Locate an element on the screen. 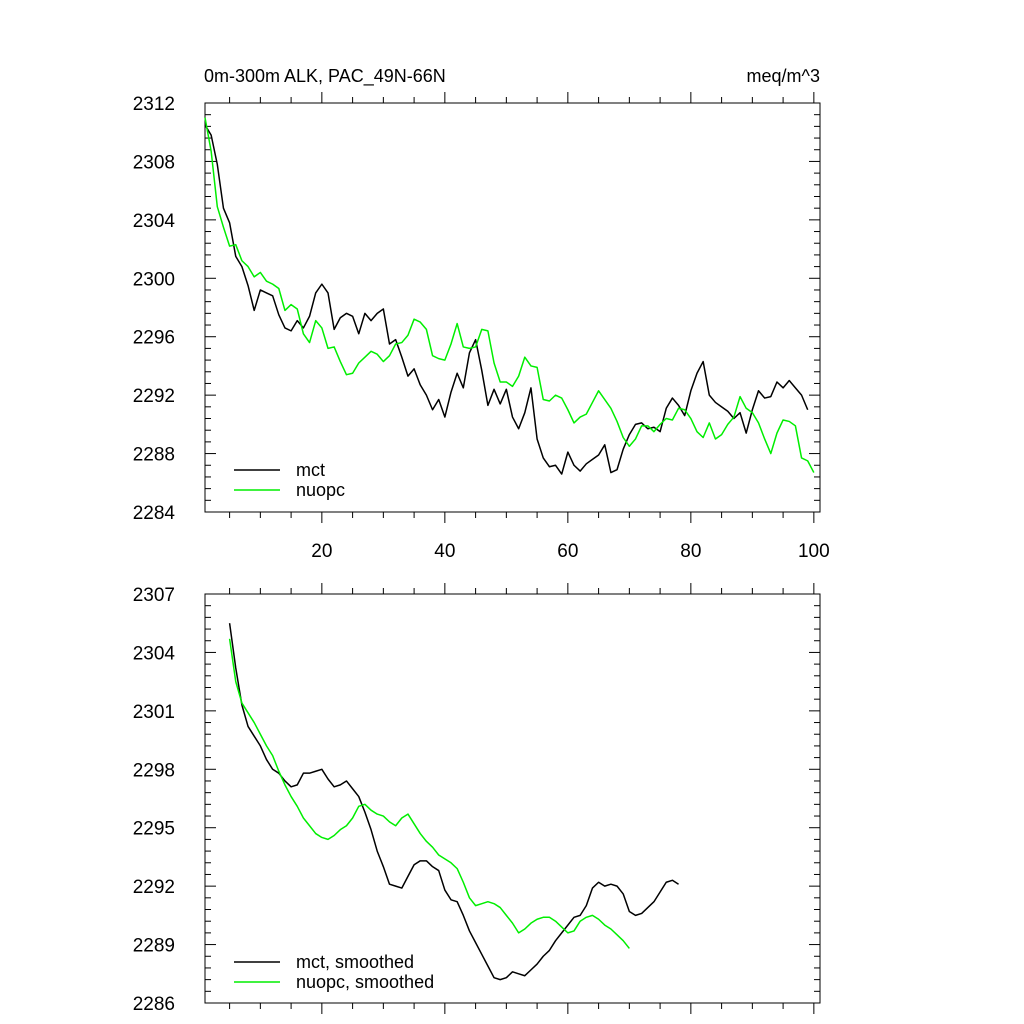  top-legend: mct nuopc is located at coordinates (289, 480).